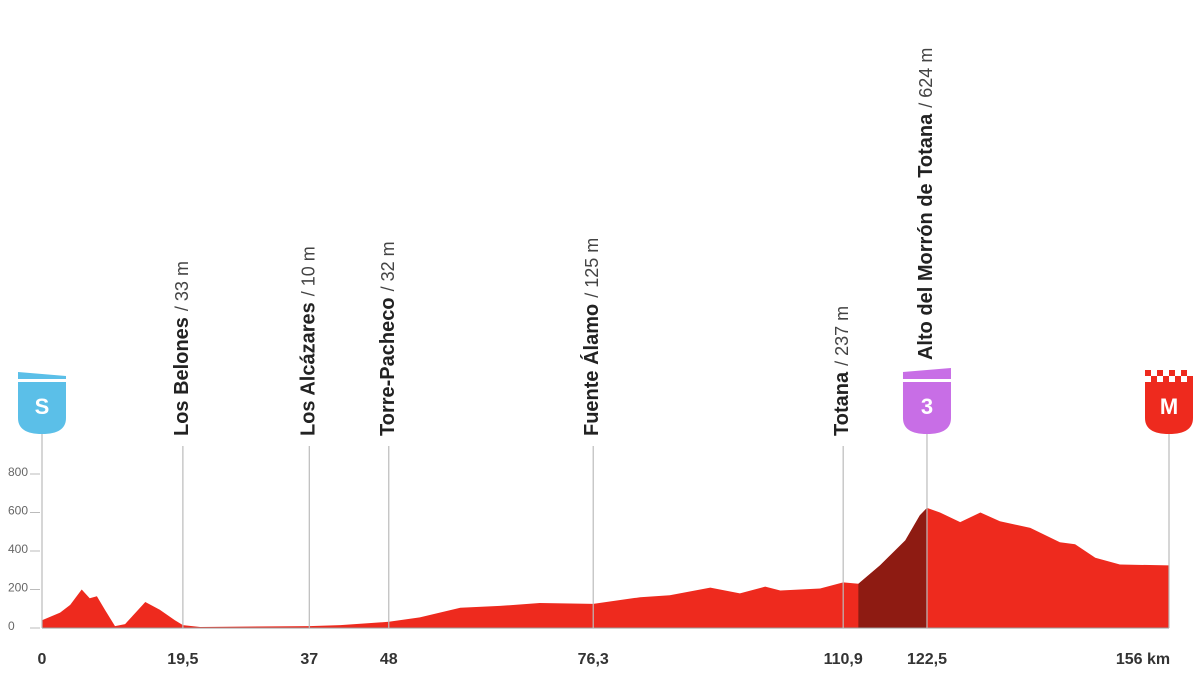 Image resolution: width=1200 pixels, height=675 pixels. Describe the element at coordinates (592, 268) in the screenshot. I see `place-elevation: / 125 m` at that location.